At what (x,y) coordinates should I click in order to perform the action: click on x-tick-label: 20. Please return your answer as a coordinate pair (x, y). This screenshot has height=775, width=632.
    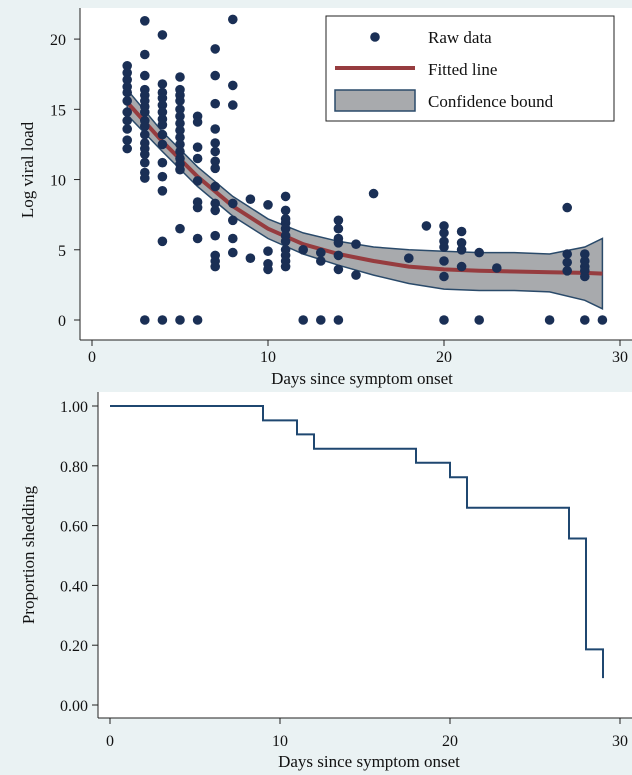
    Looking at the image, I should click on (450, 741).